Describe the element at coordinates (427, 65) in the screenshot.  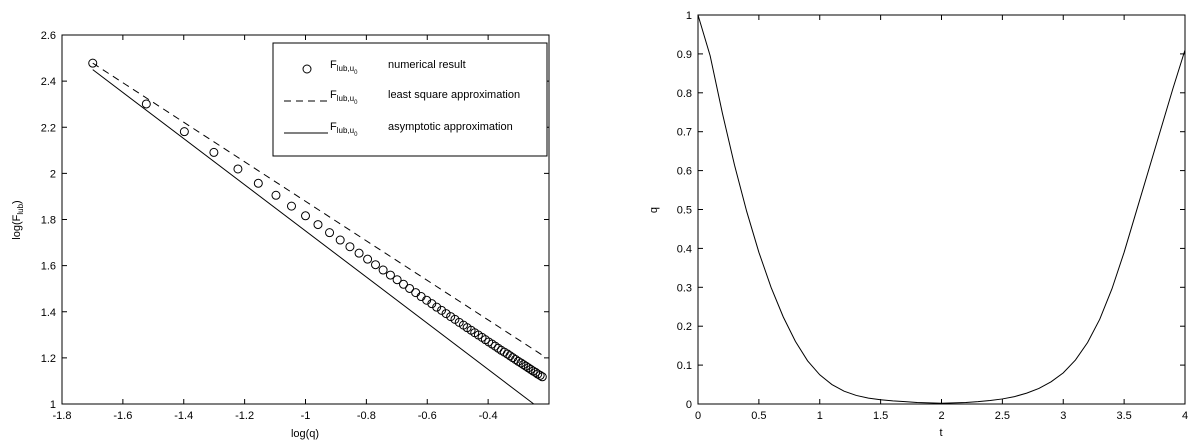
I see `legend-entry-1-text: numerical result` at that location.